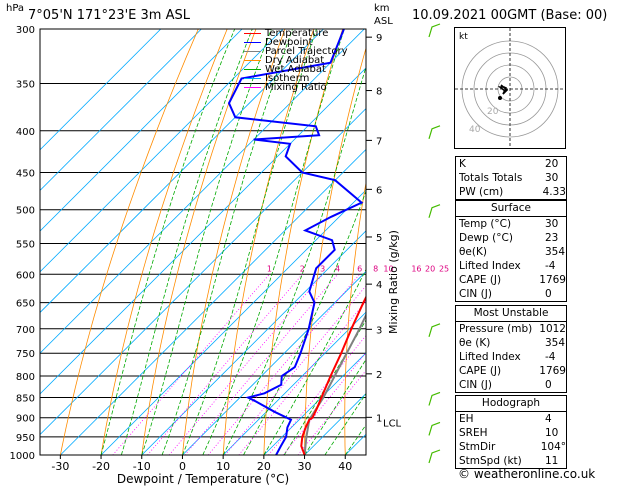 The image size is (629, 486). What do you see at coordinates (109, 15) in the screenshot?
I see `location-title: 7°05'N 171°23'E 3m ASL` at bounding box center [109, 15].